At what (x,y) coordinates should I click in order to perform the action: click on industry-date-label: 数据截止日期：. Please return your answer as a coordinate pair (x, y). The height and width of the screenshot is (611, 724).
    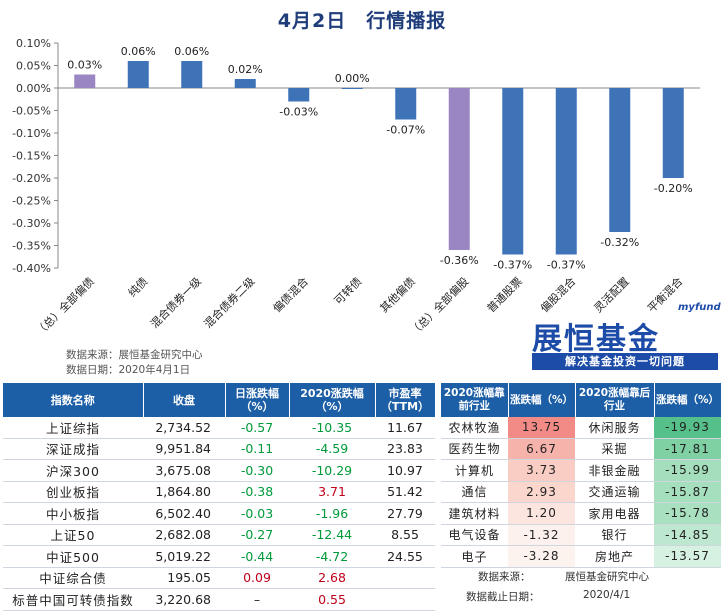
    Looking at the image, I should click on (503, 597).